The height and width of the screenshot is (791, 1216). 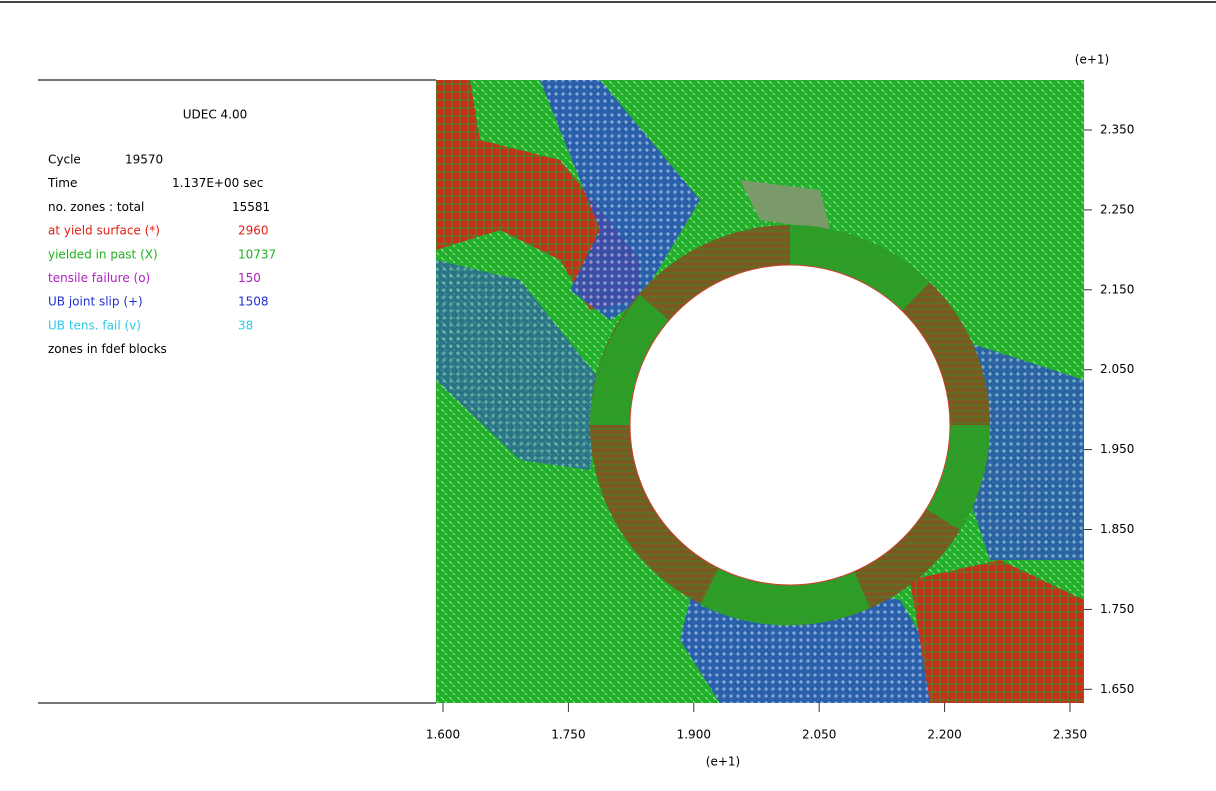 What do you see at coordinates (1117, 130) in the screenshot?
I see `y-tick-label: 2.350` at bounding box center [1117, 130].